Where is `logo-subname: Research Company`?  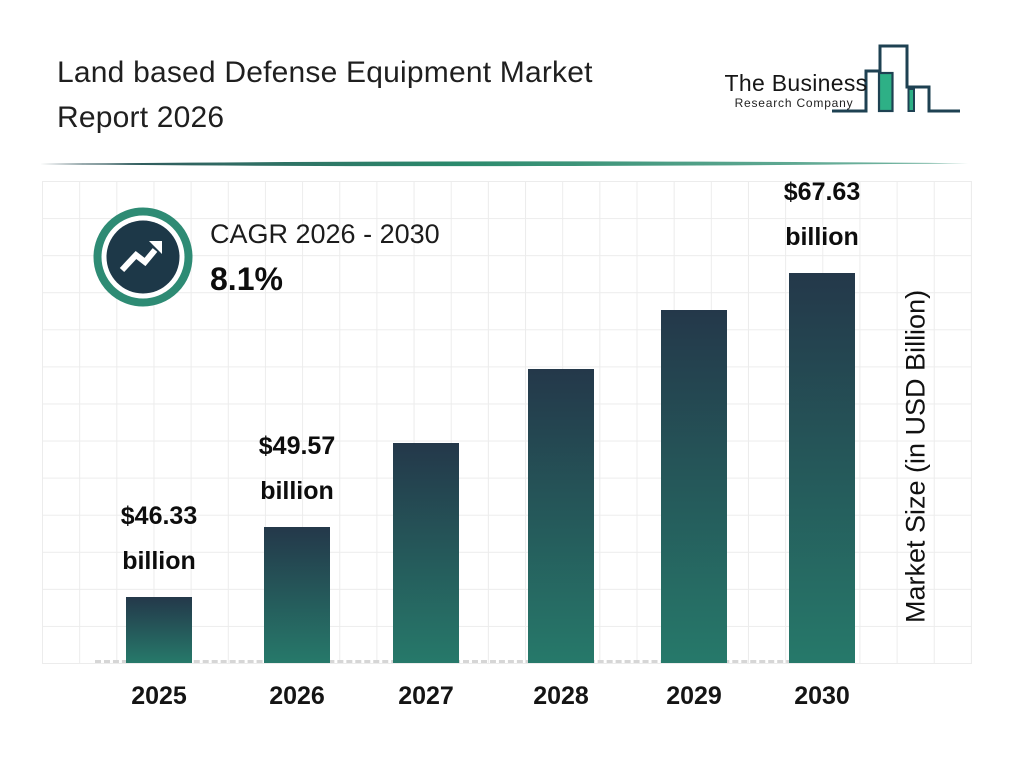 logo-subname: Research Company is located at coordinates (794, 103).